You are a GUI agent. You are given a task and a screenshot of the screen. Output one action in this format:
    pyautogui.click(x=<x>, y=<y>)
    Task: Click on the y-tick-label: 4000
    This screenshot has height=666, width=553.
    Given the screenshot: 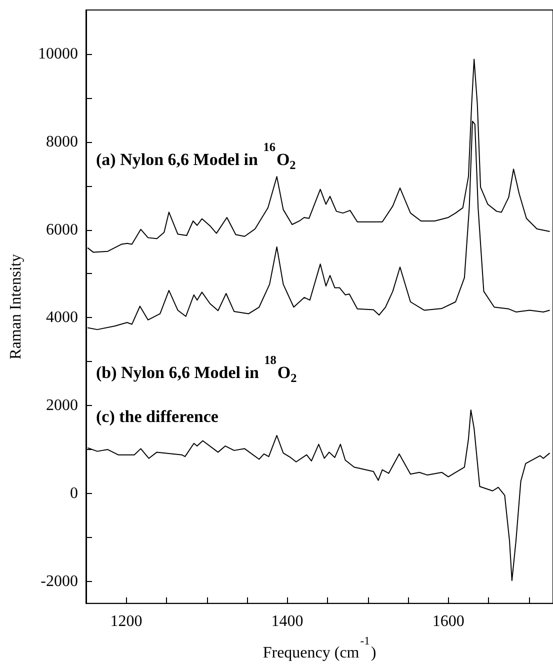 What is the action you would take?
    pyautogui.click(x=62, y=317)
    